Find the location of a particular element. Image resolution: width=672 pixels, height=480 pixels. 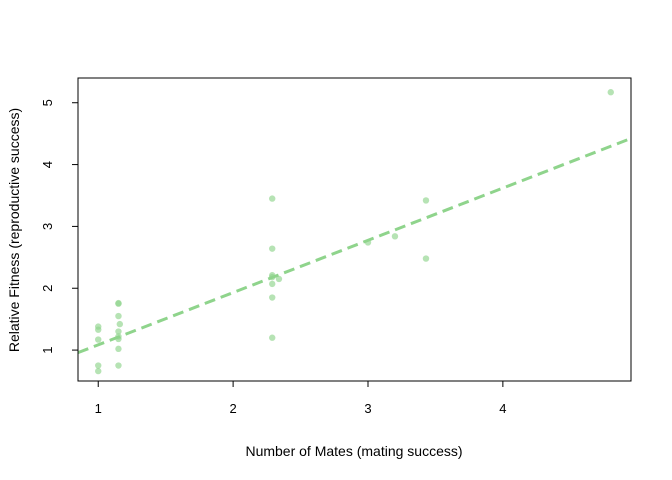

x-tick-label: 1 is located at coordinates (98, 408).